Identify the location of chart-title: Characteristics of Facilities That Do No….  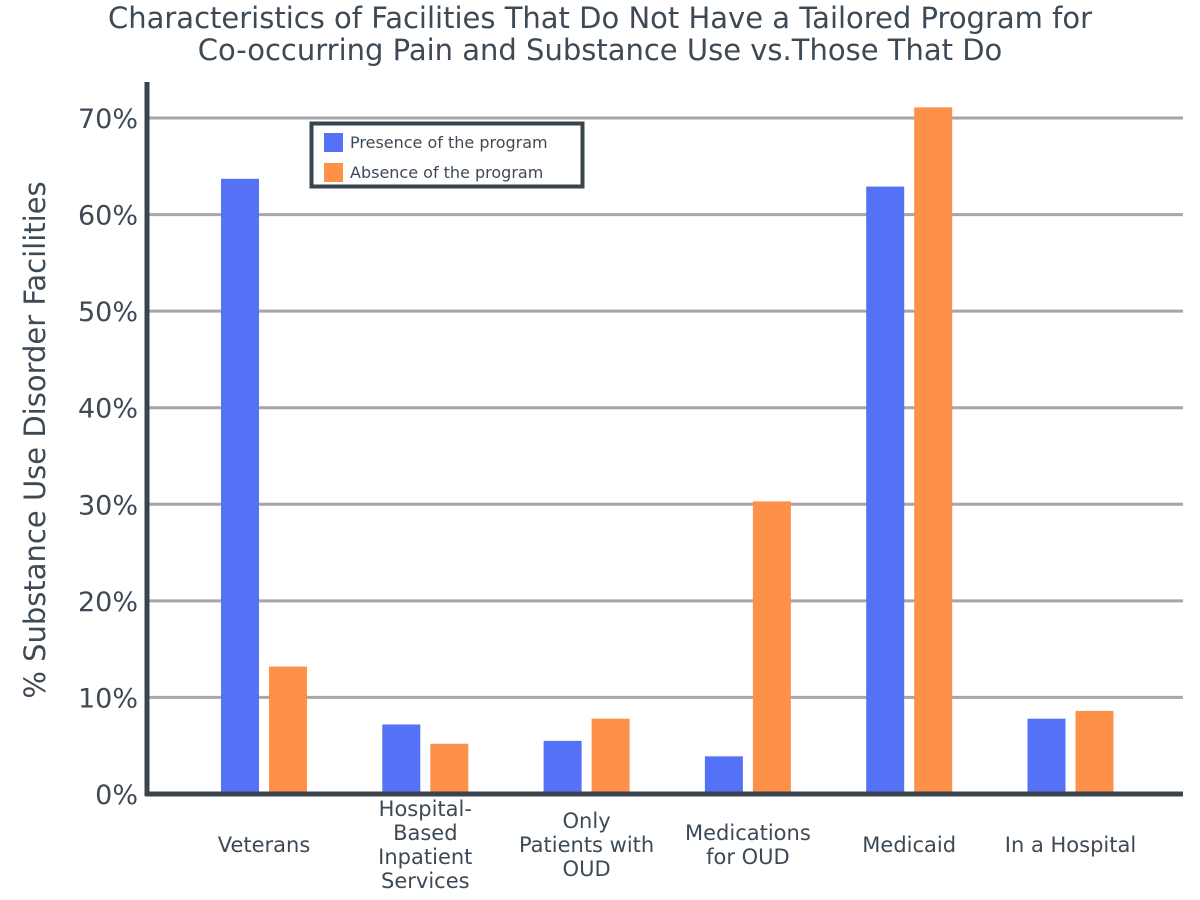
(600, 34).